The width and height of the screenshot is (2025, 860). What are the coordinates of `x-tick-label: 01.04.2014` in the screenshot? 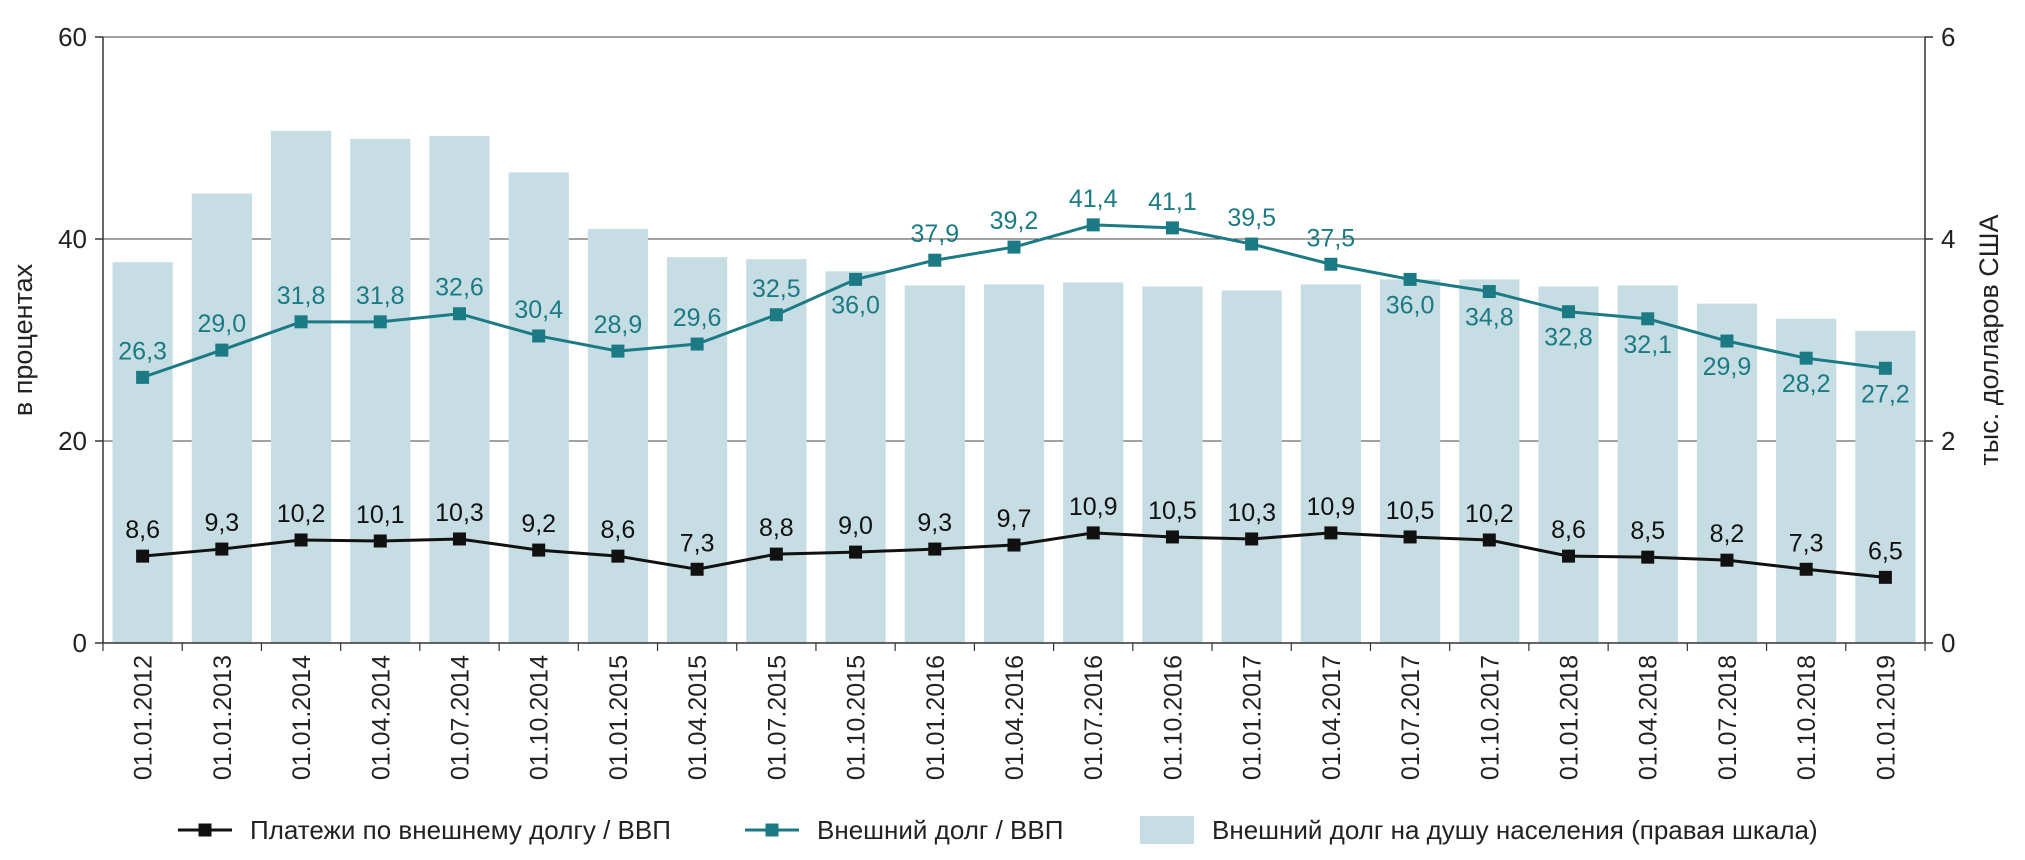 It's located at (381, 717).